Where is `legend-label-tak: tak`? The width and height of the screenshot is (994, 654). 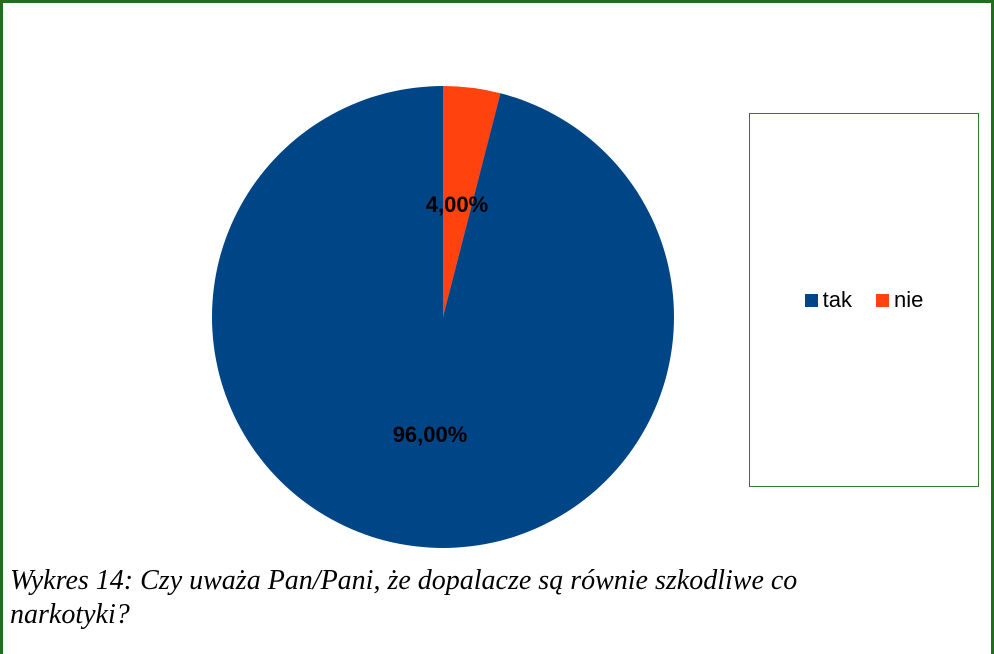
legend-label-tak: tak is located at coordinates (837, 299).